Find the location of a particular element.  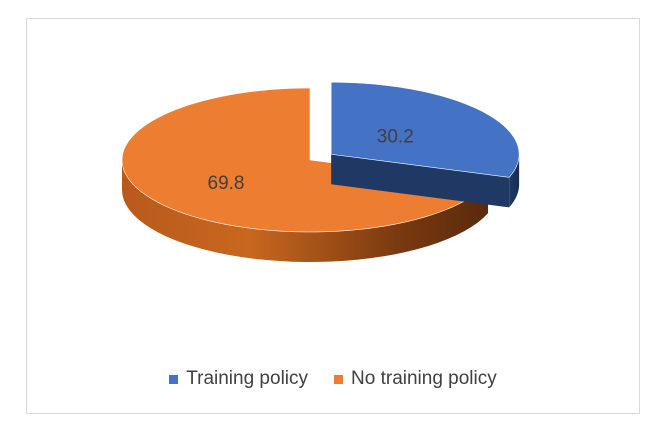

pie-side-no-training-policy is located at coordinates (305, 211).